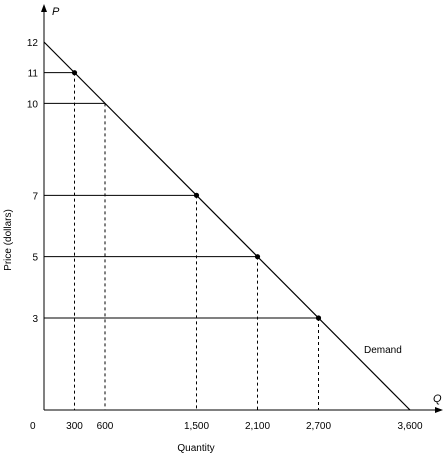  Describe the element at coordinates (318, 426) in the screenshot. I see `x-tick-label: 2,700` at that location.